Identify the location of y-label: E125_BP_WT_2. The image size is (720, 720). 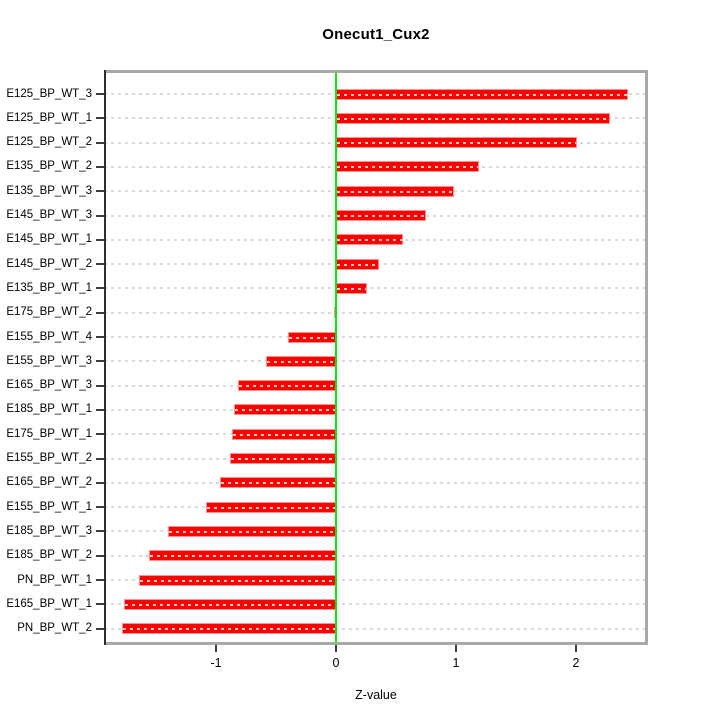
(49, 142).